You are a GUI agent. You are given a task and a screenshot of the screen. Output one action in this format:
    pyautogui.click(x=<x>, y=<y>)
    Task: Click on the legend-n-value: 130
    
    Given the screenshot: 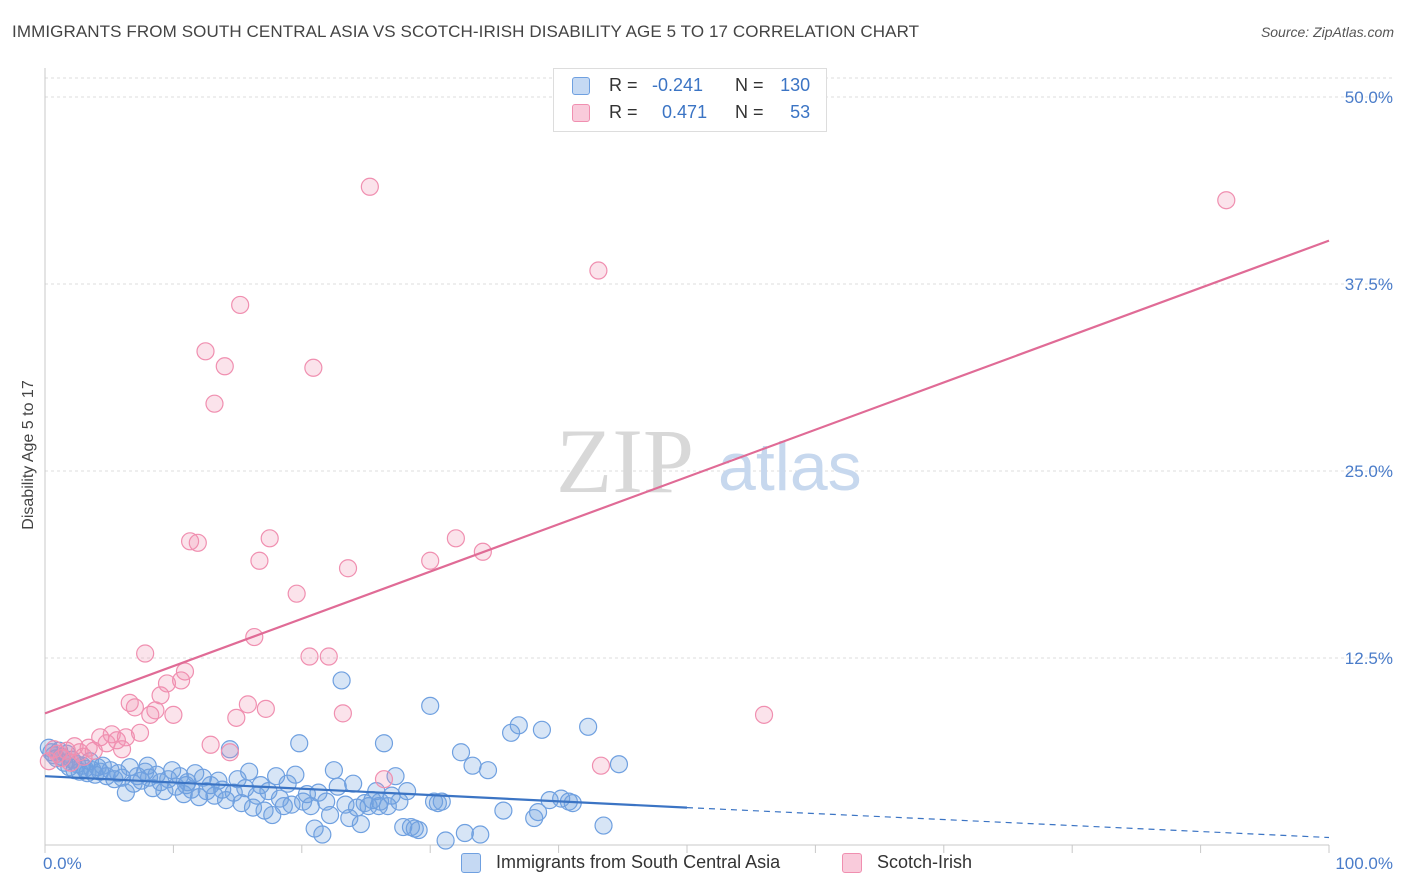 What is the action you would take?
    pyautogui.click(x=795, y=85)
    